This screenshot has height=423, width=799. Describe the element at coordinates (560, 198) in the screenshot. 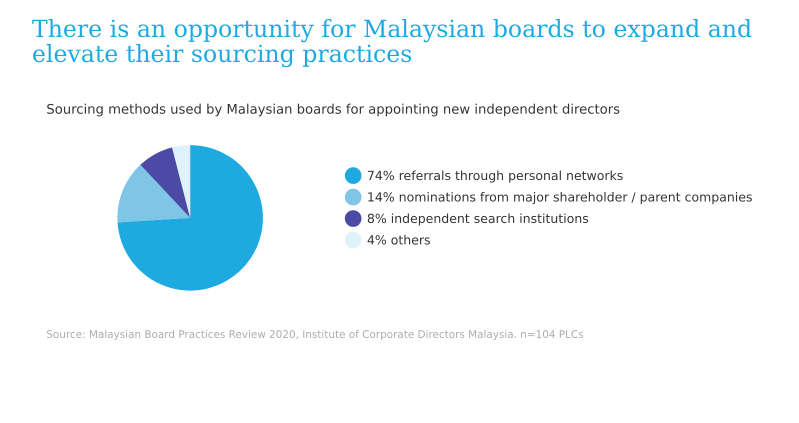

I see `legend-label: 14% nominations from major shareholder / parent companies` at that location.